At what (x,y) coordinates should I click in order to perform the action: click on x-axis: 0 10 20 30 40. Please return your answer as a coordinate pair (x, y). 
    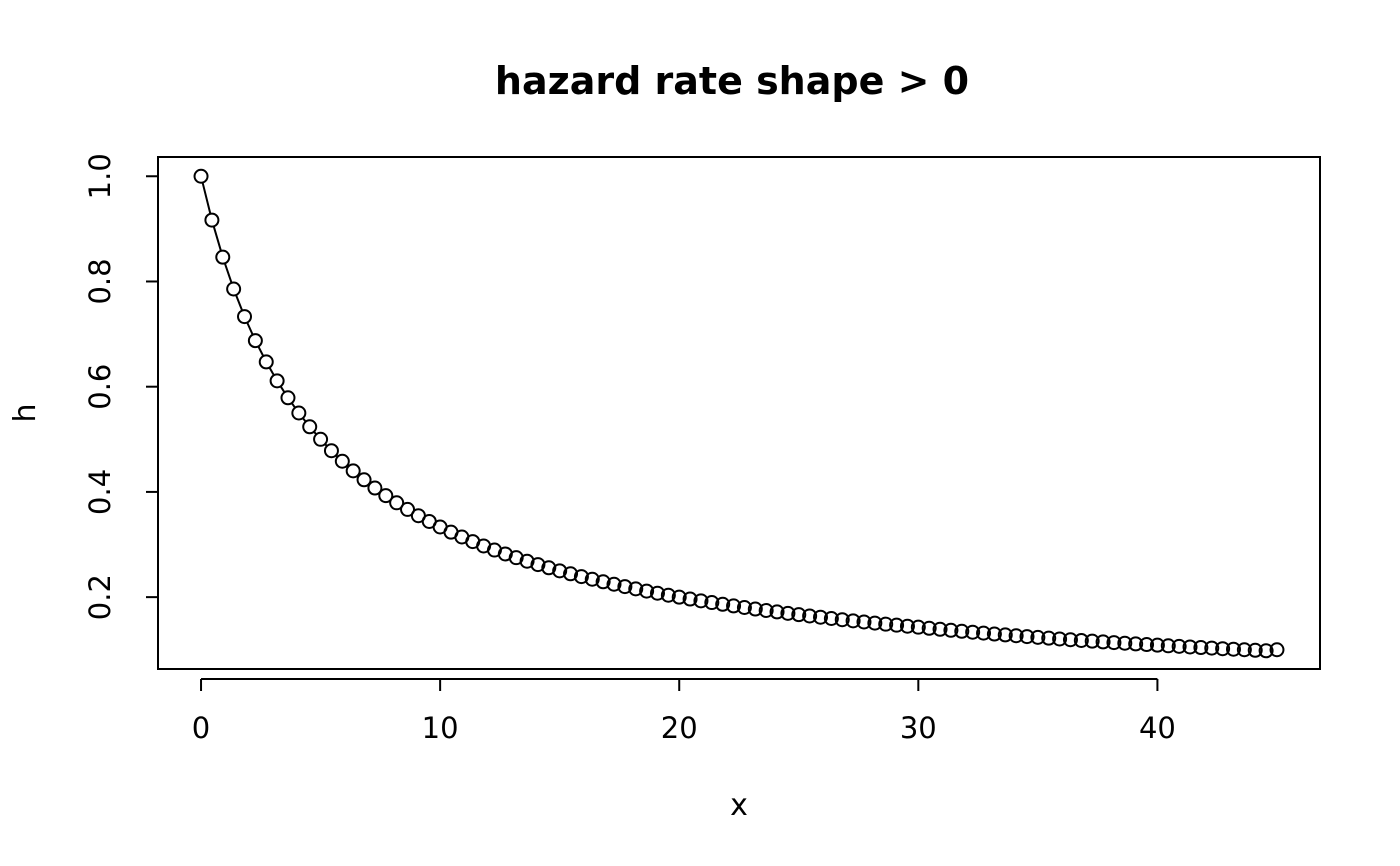
    Looking at the image, I should click on (684, 711).